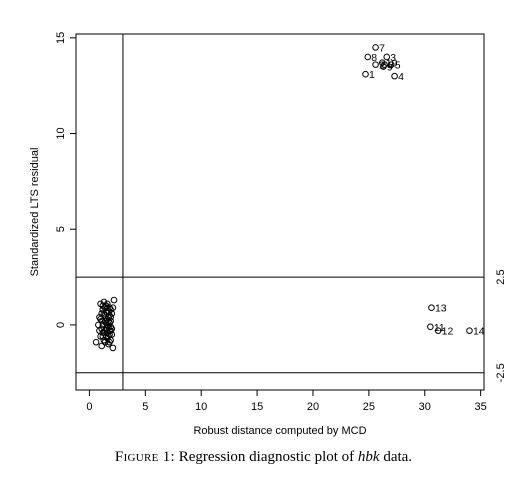 This screenshot has width=527, height=488. I want to click on right-tick-label: 2.5, so click(501, 276).